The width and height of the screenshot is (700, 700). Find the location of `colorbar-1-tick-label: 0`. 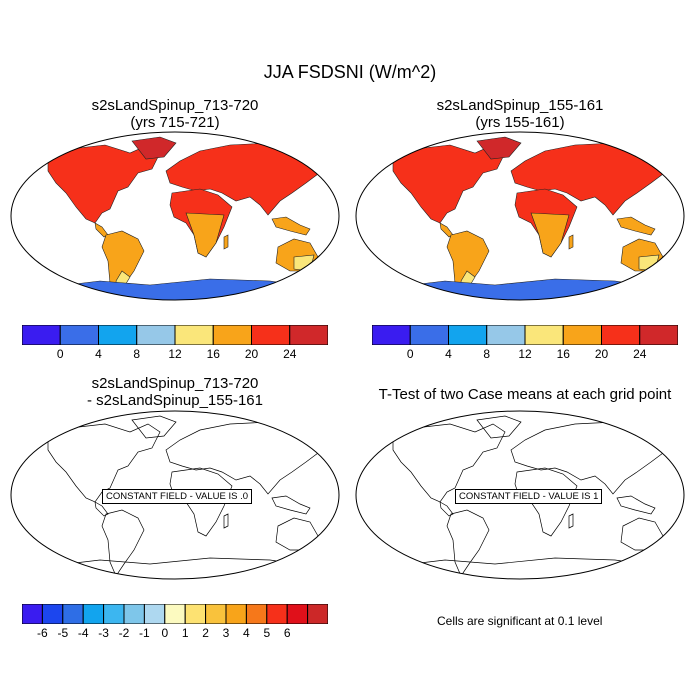

colorbar-1-tick-label: 0 is located at coordinates (60, 354).